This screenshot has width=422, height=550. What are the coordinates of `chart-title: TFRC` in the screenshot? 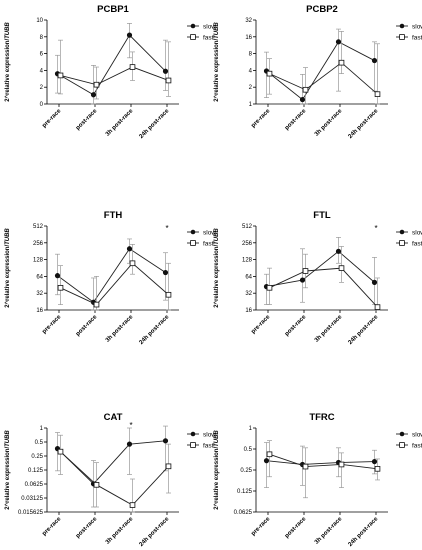 It's located at (321, 417).